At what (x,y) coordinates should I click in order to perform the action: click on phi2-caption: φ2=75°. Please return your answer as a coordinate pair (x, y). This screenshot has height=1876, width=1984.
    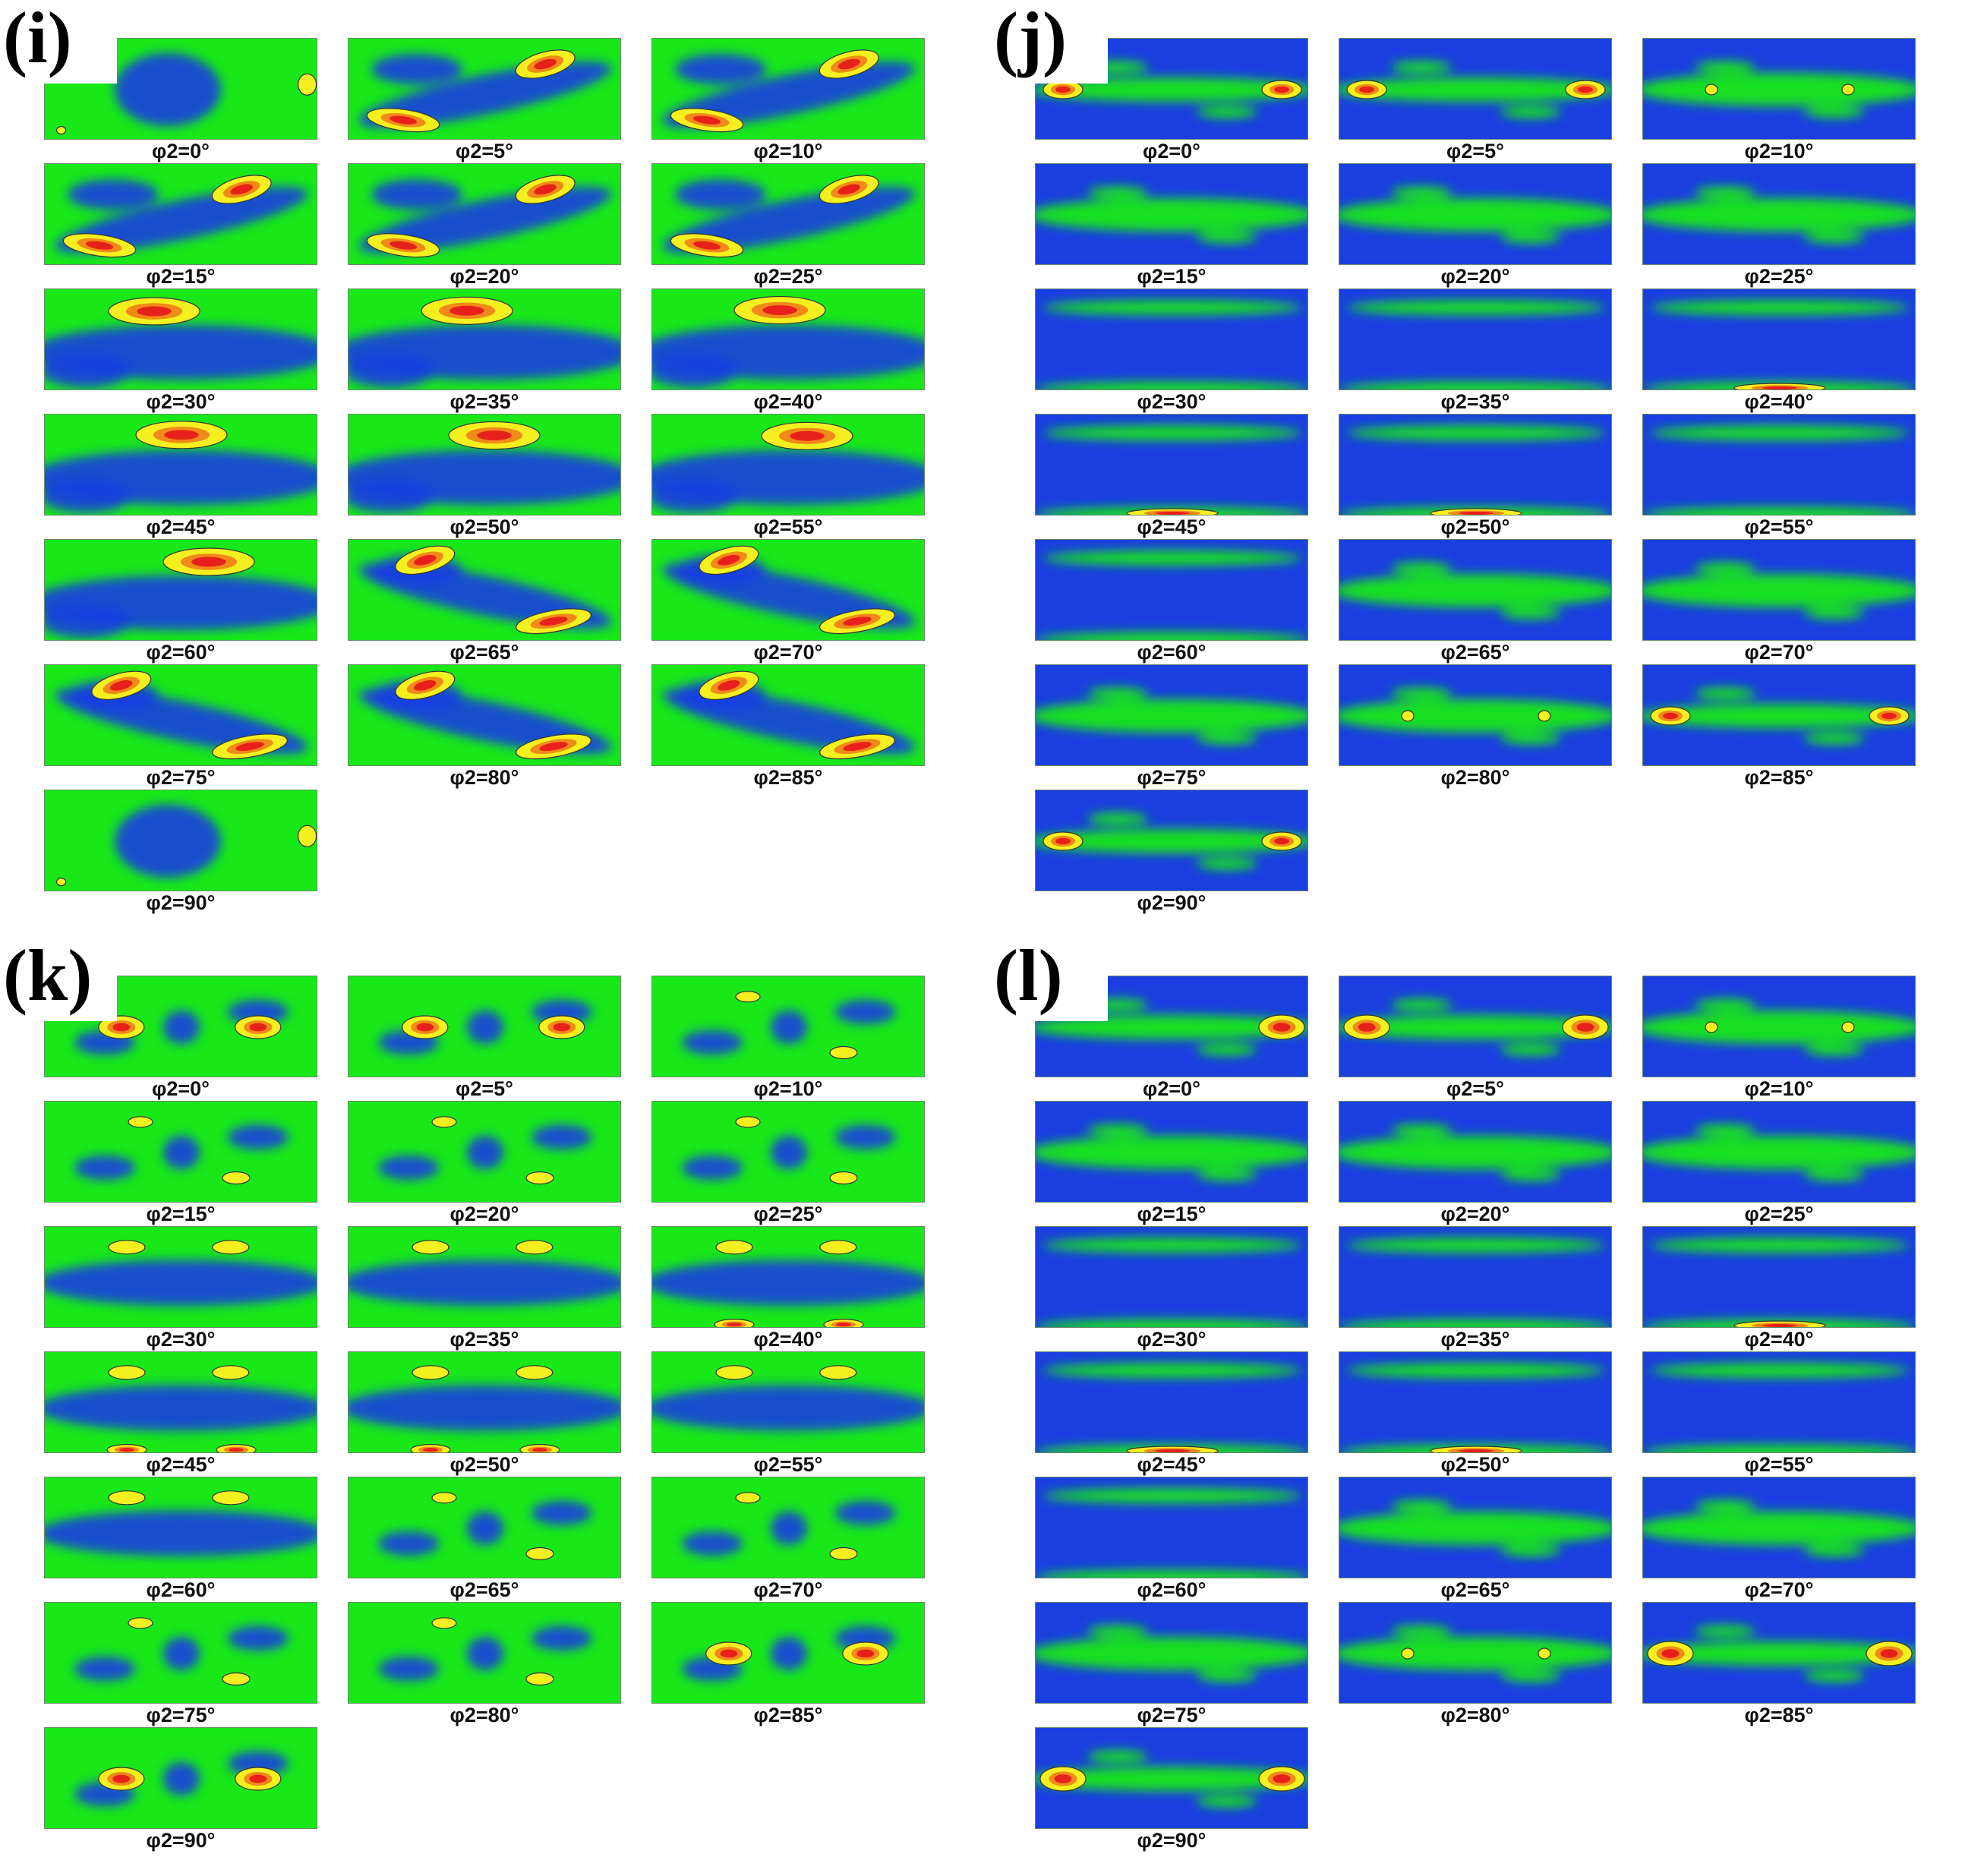
    Looking at the image, I should click on (181, 778).